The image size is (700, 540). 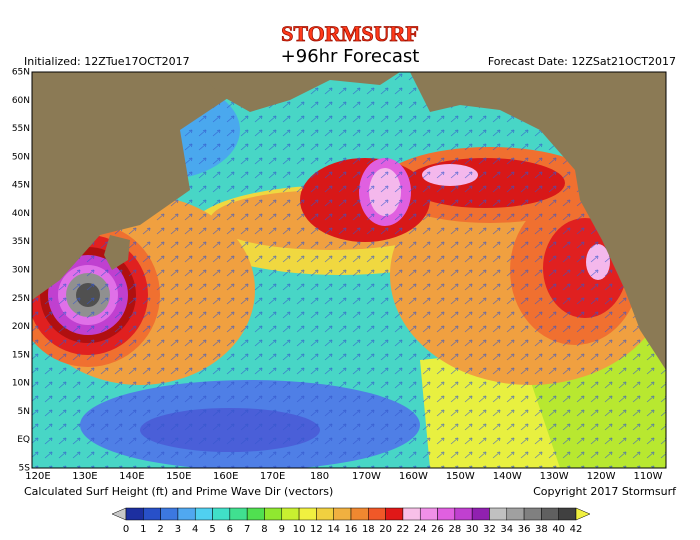 What do you see at coordinates (178, 529) in the screenshot?
I see `legend-label: 3` at bounding box center [178, 529].